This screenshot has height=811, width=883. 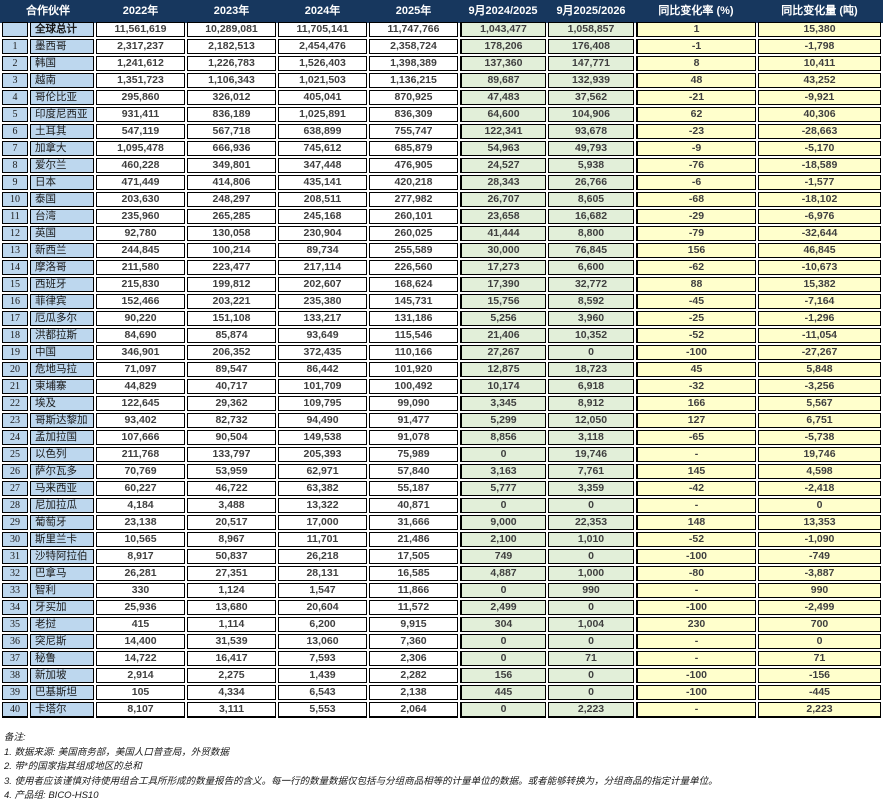 What do you see at coordinates (503, 522) in the screenshot?
I see `value-sep-2024-2025: 9,000` at bounding box center [503, 522].